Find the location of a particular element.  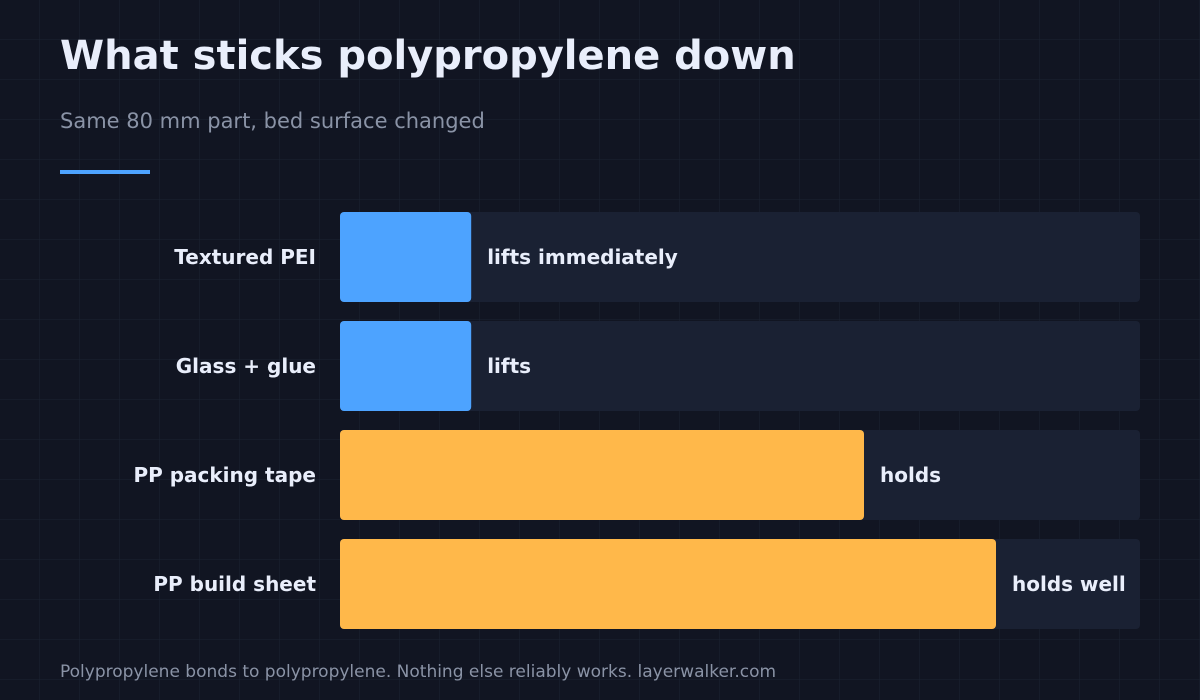

category-label: PP build sheet is located at coordinates (234, 584).